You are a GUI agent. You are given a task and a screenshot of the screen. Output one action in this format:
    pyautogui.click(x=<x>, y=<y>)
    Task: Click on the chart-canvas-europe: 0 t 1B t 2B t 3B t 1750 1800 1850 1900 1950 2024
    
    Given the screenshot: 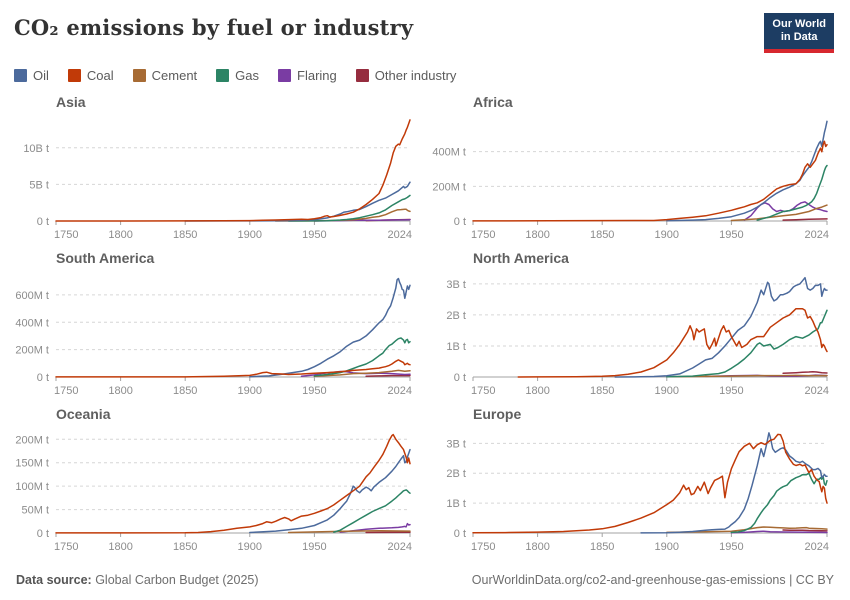 What is the action you would take?
    pyautogui.click(x=633, y=490)
    